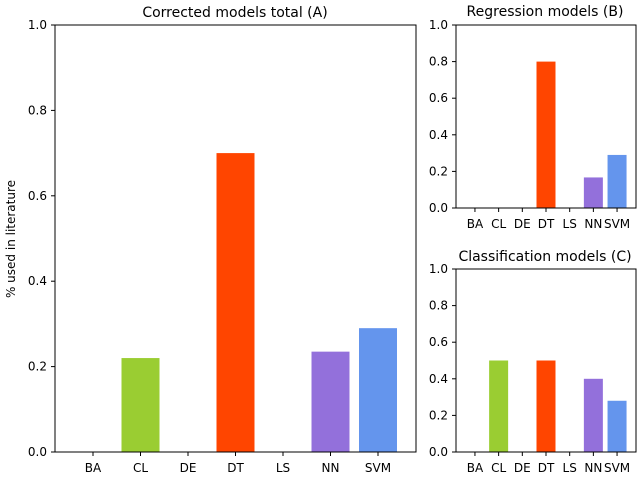 This screenshot has width=640, height=480. I want to click on chart-title-b: Regression models (B), so click(545, 12).